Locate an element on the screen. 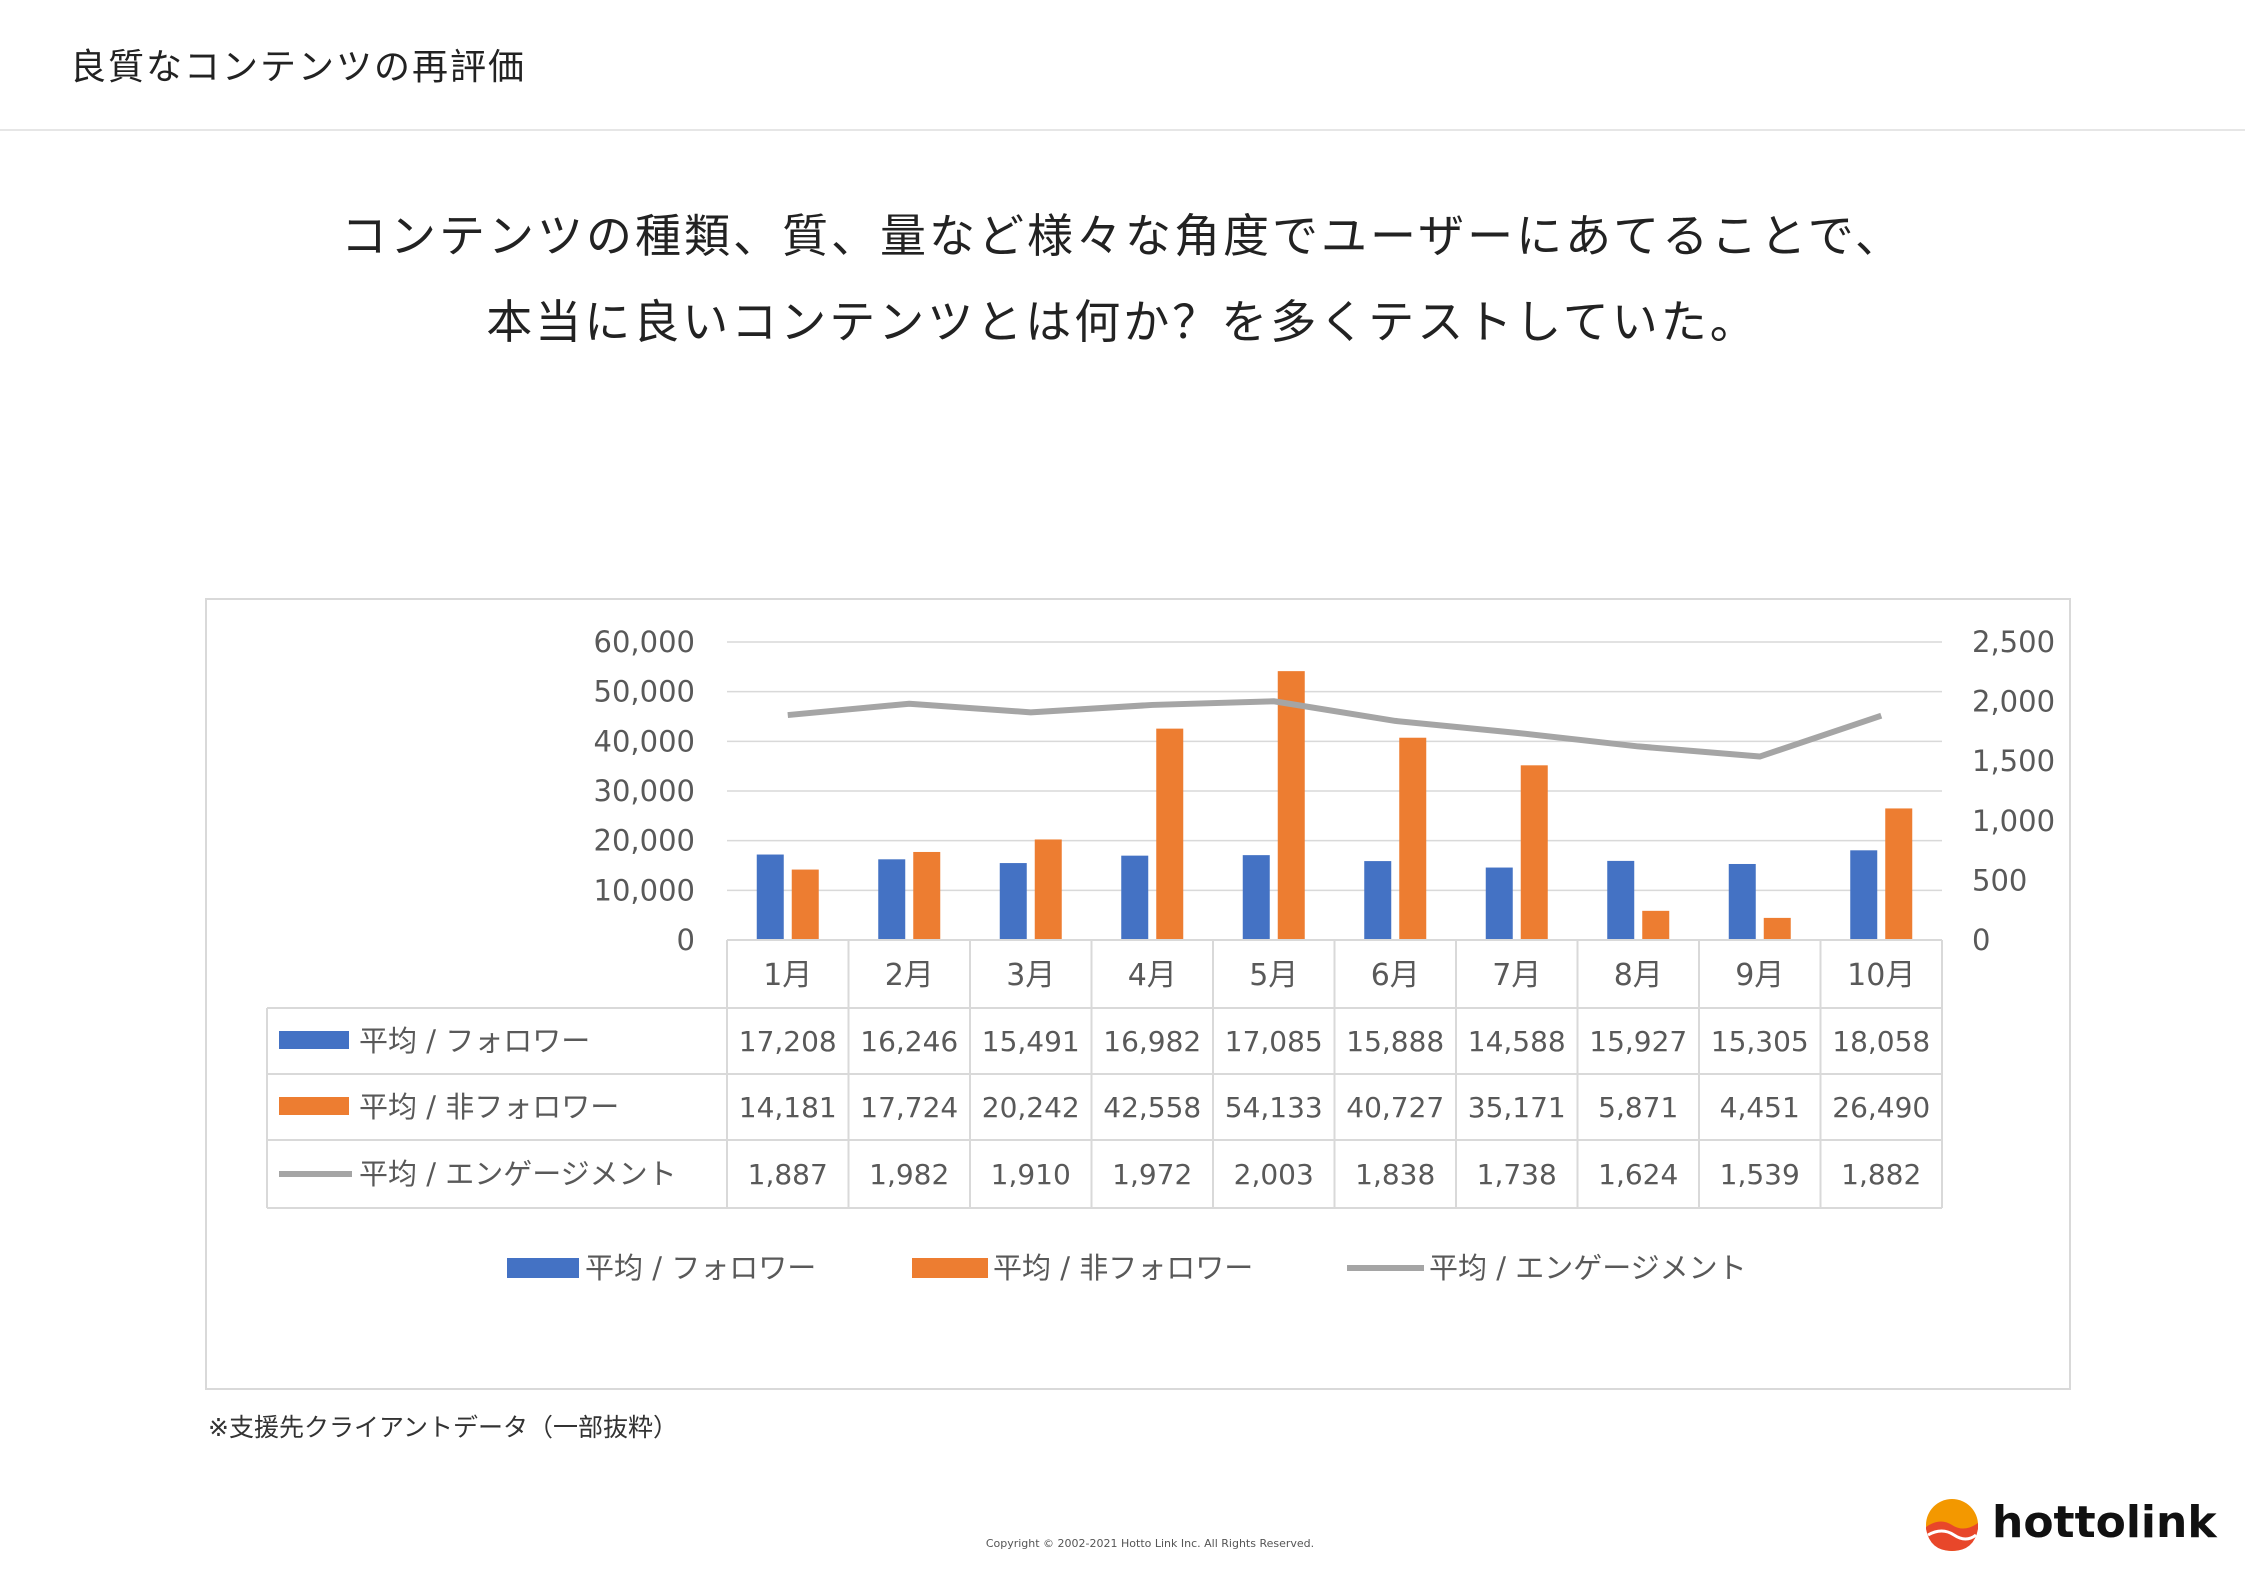 Image resolution: width=2245 pixels, height=1587 pixels. y-left-tick-label: 50,000 is located at coordinates (644, 692).